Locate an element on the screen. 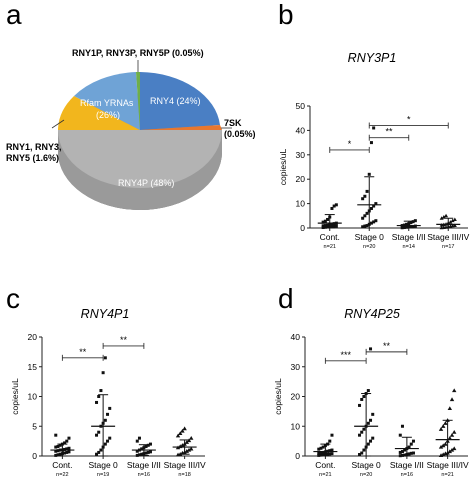 The image size is (474, 485). y-tick-label: 0 is located at coordinates (297, 456).